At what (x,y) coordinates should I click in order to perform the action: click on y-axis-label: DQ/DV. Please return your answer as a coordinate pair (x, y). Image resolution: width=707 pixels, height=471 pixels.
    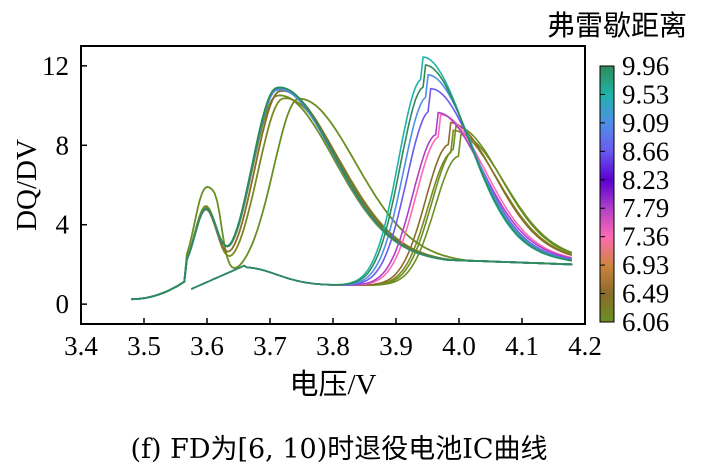
    Looking at the image, I should click on (27, 185).